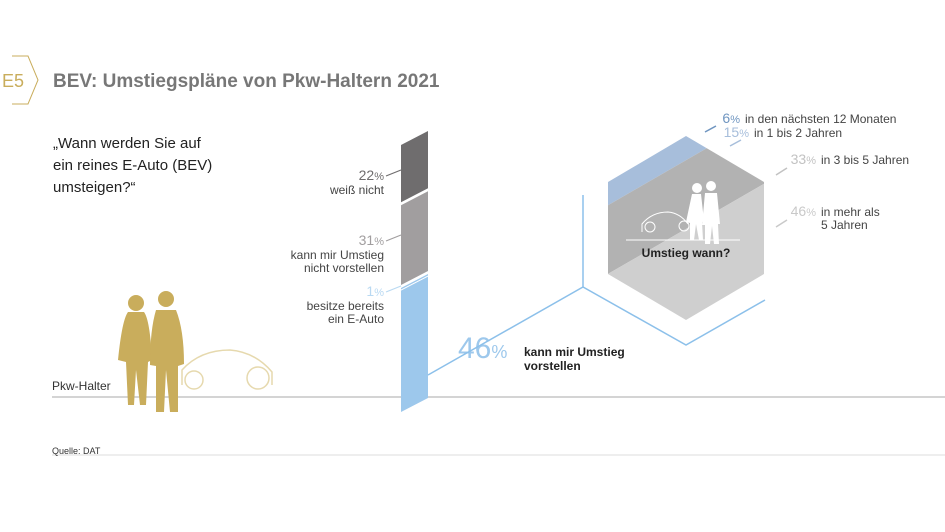 This screenshot has height=532, width=945. I want to click on segment-percent: 22%, so click(372, 175).